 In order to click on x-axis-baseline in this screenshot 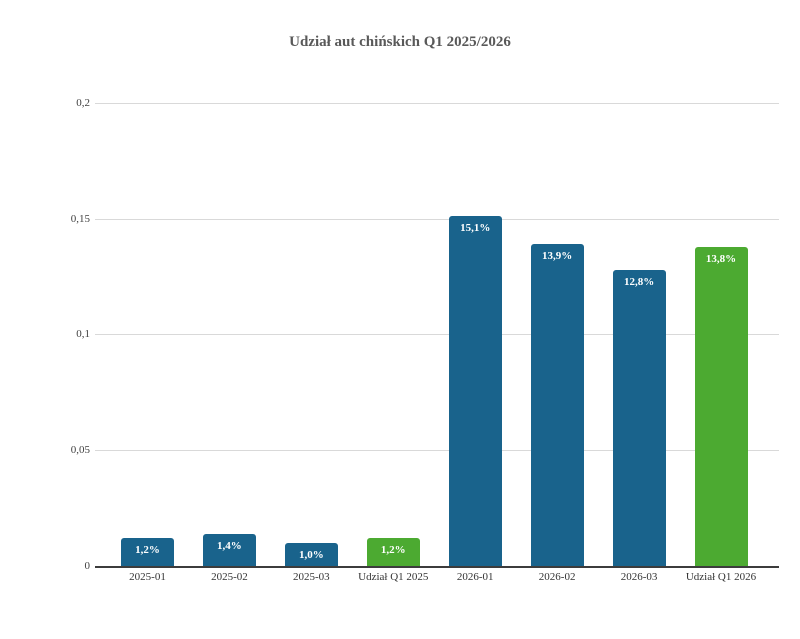, I will do `click(437, 567)`.